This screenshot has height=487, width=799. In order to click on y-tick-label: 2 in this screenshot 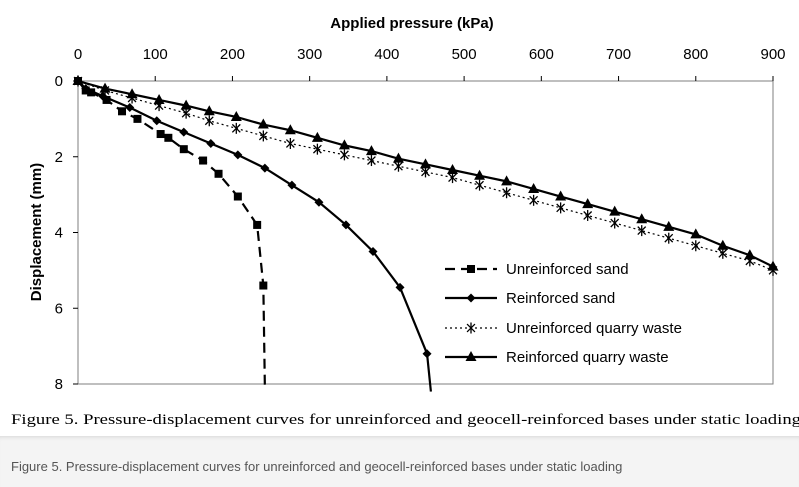, I will do `click(59, 157)`.